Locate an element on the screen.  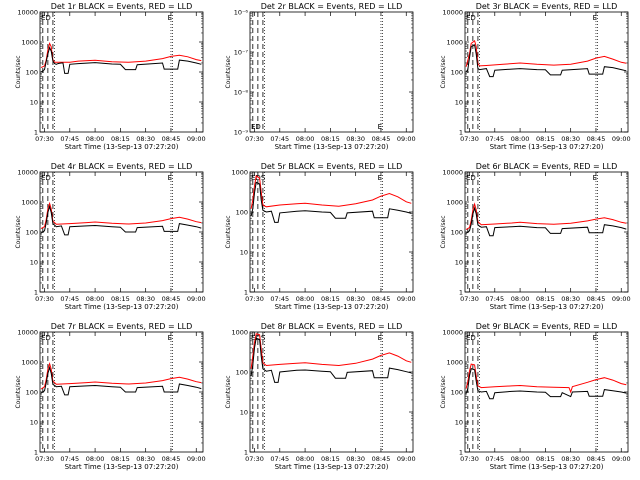
det3-ytick-label-0: 1 is located at coordinates (461, 133).